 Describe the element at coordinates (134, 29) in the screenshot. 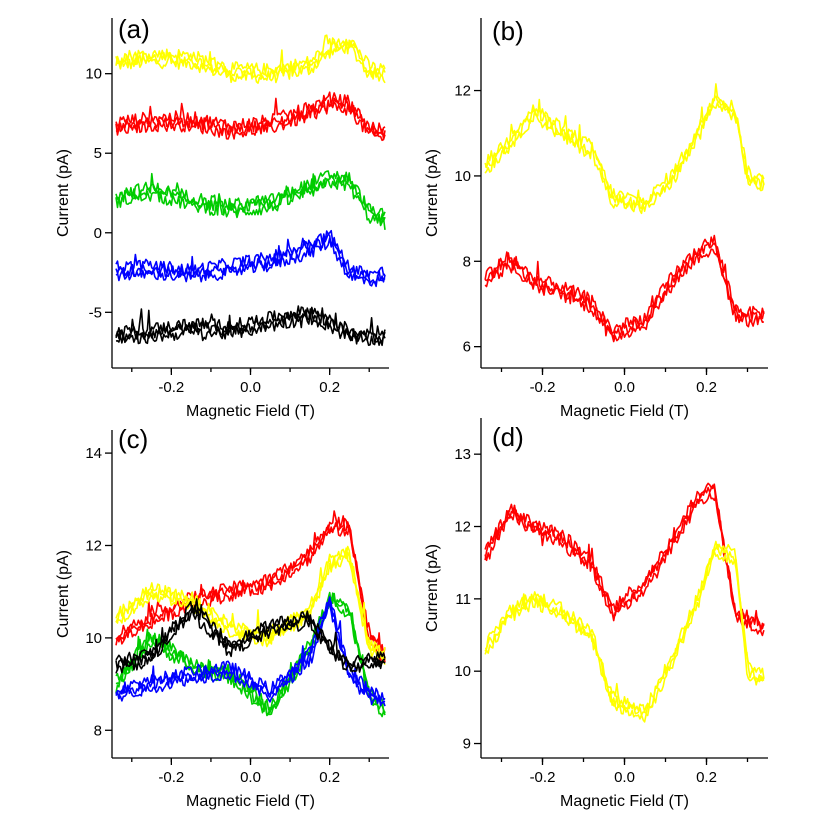

I see `panel-label: (a)` at that location.